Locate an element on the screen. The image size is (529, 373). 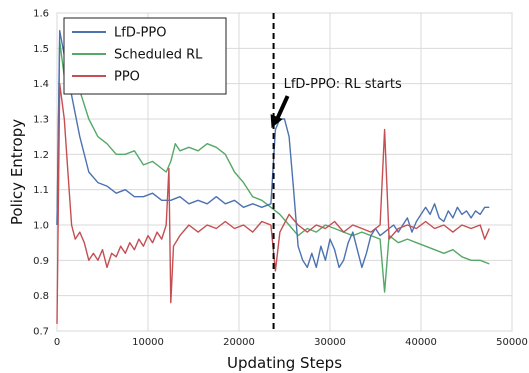
y-tick-labels: 0.7 0.8 0.9 1.0 1.1 1.2 1.3 1.4 1.5 1.6 is located at coordinates (41, 173).